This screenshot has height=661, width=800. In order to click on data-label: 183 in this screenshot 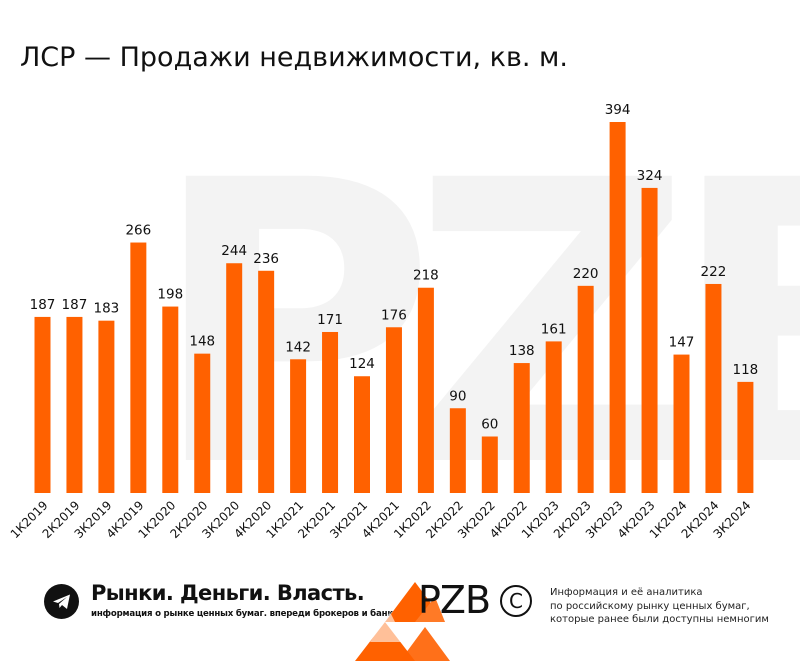, I will do `click(107, 309)`.